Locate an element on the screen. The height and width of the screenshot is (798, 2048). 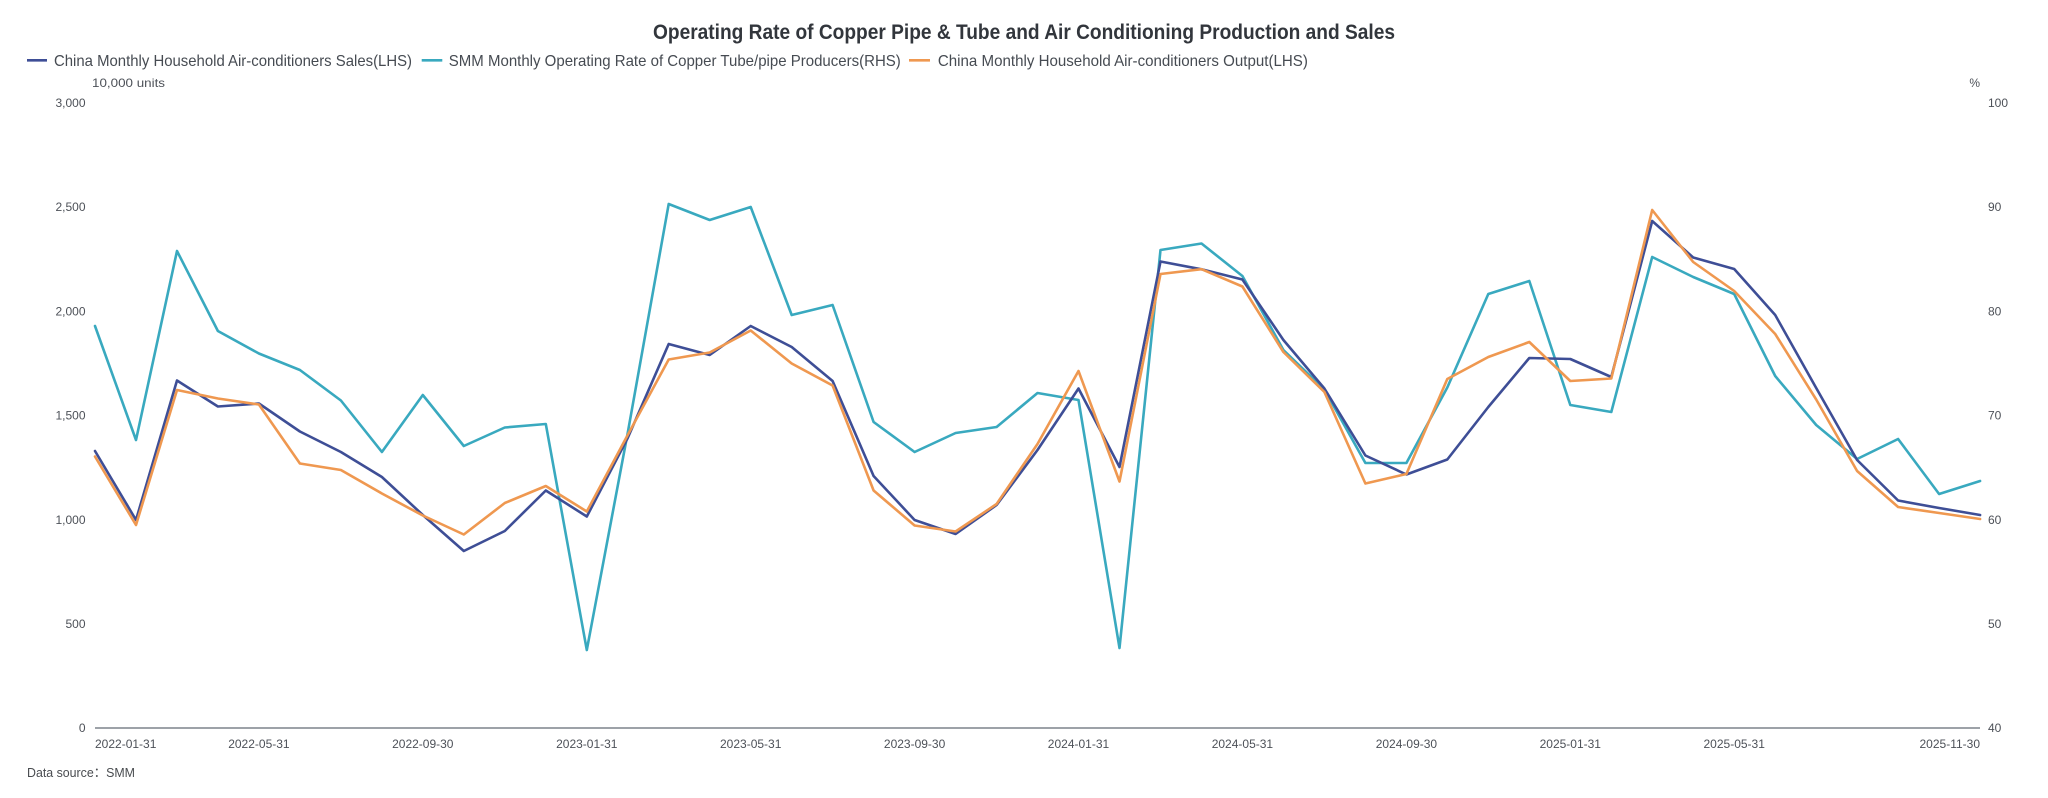
svg-text: 10,000 units is located at coordinates (128, 83).